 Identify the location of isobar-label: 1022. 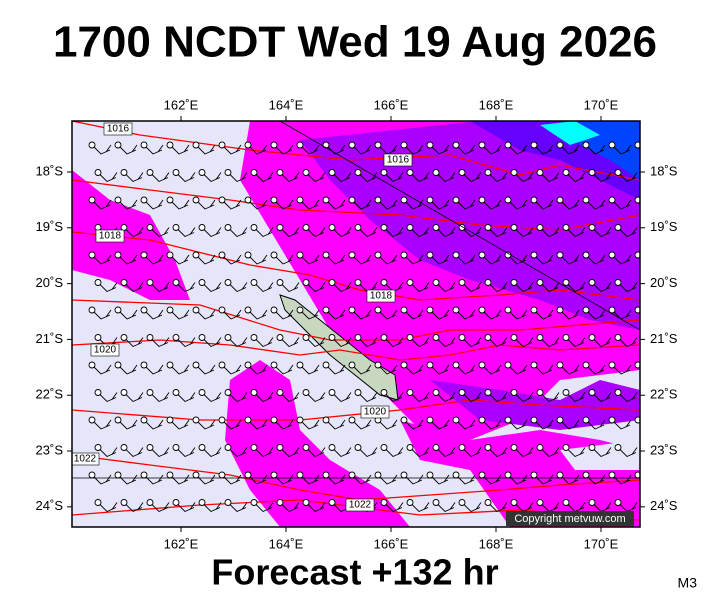
(85, 459).